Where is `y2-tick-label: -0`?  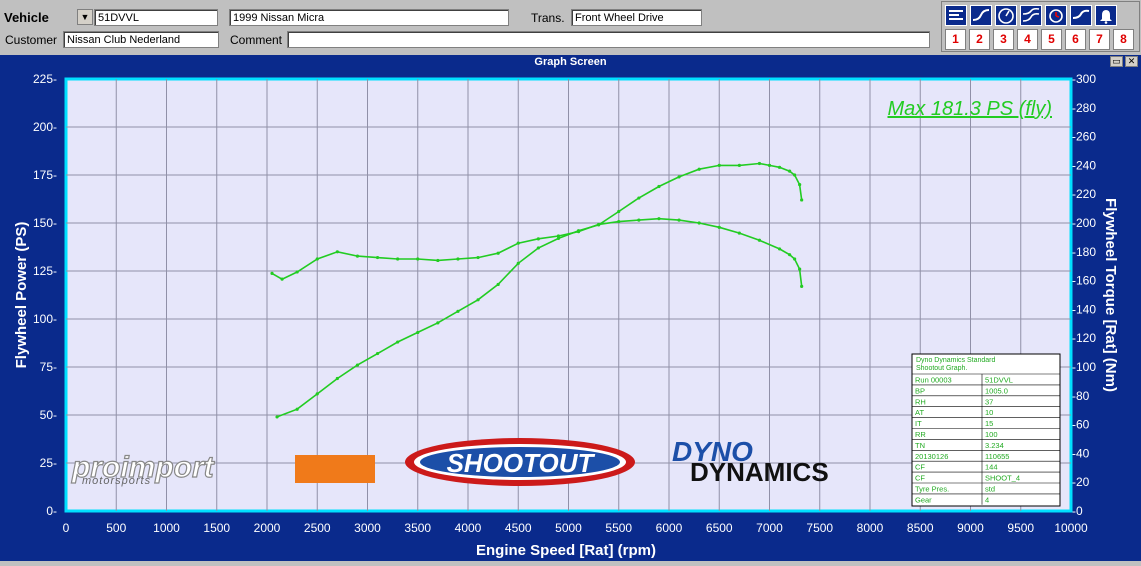
y2-tick-label: -0 is located at coordinates (1077, 511).